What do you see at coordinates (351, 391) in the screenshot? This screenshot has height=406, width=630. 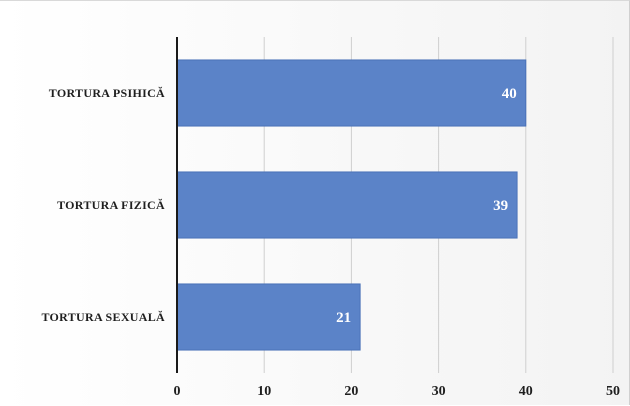 I see `x-tick-label-20: 20` at bounding box center [351, 391].